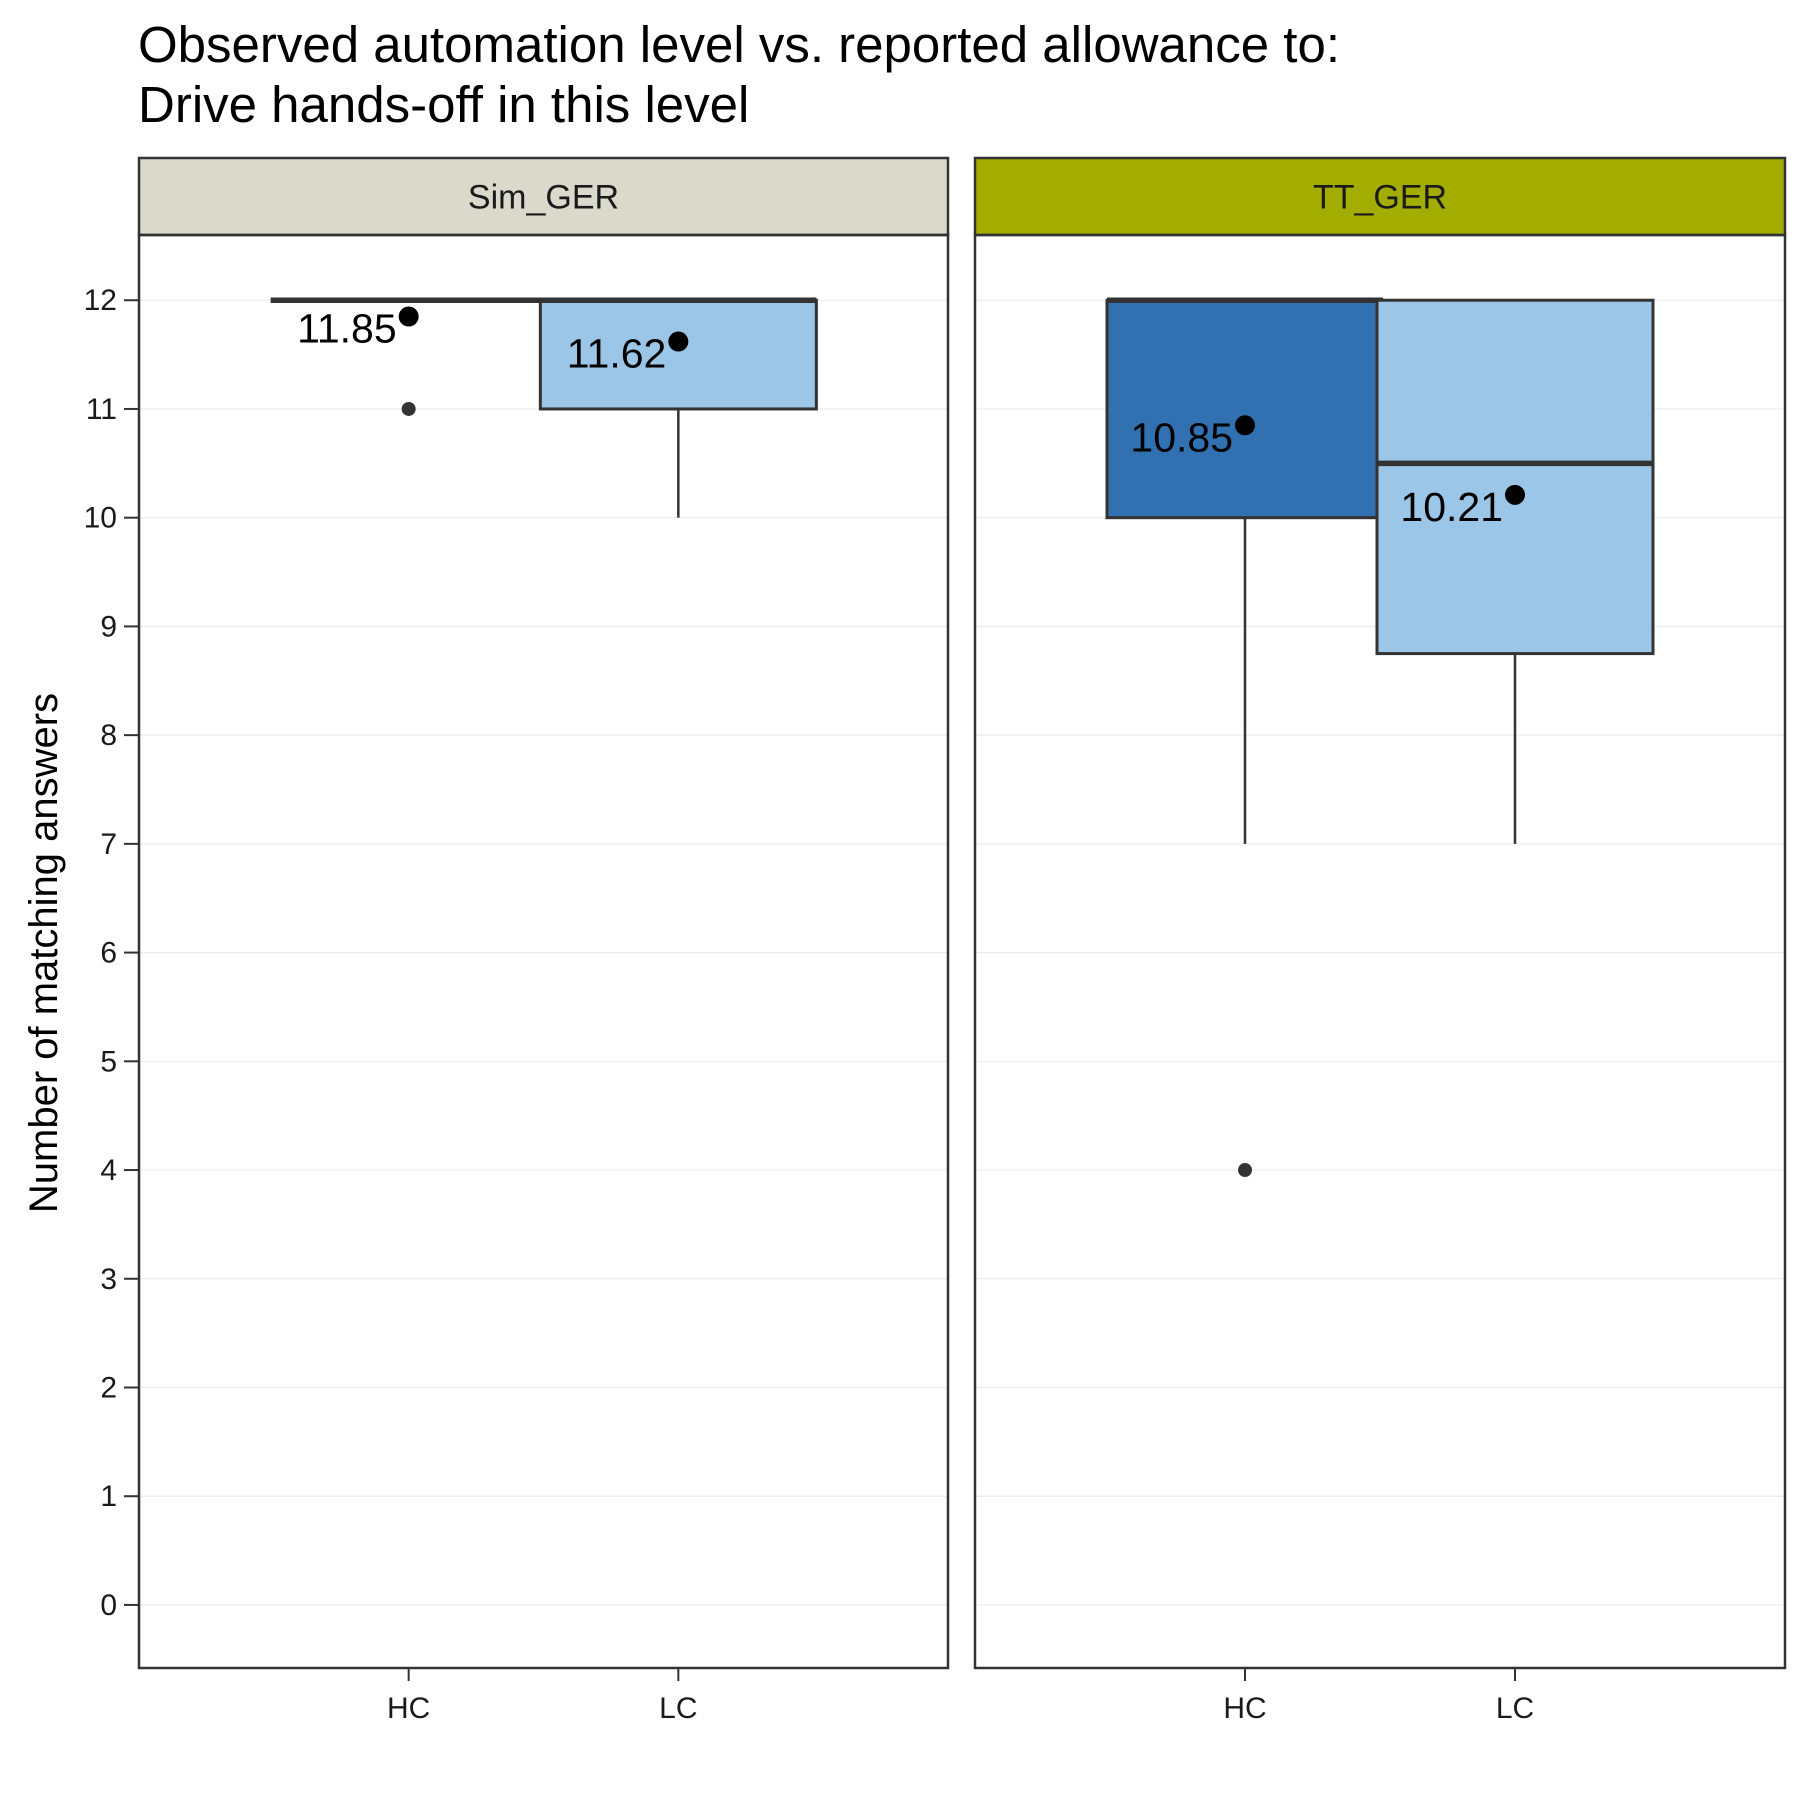  I want to click on y-tick-label: 2, so click(108, 1387).